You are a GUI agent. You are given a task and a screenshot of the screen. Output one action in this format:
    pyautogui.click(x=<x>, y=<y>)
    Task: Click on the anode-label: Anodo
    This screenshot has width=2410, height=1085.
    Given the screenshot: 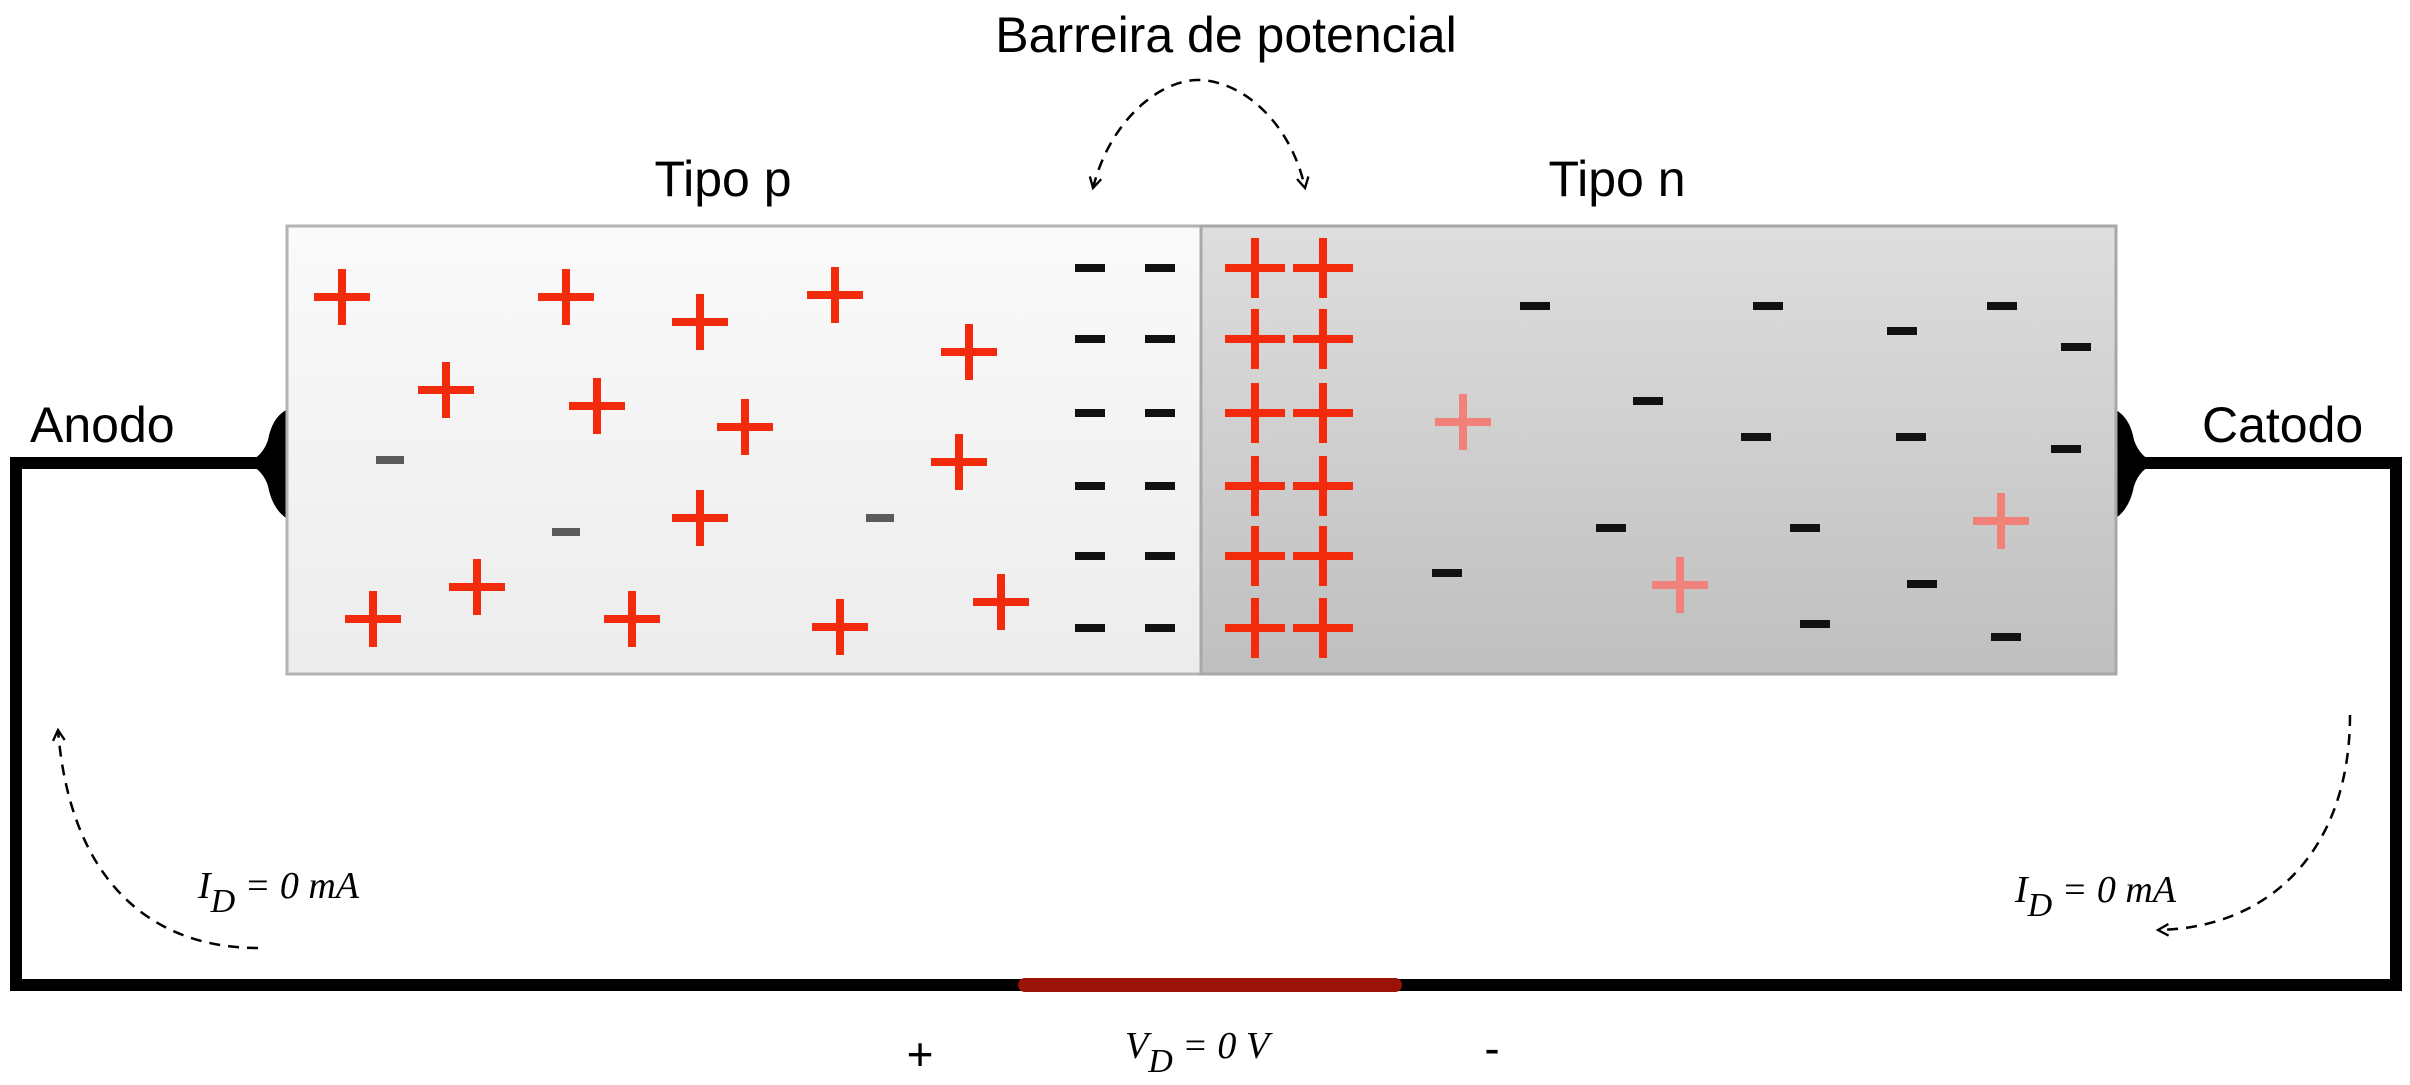 What is the action you would take?
    pyautogui.click(x=102, y=425)
    